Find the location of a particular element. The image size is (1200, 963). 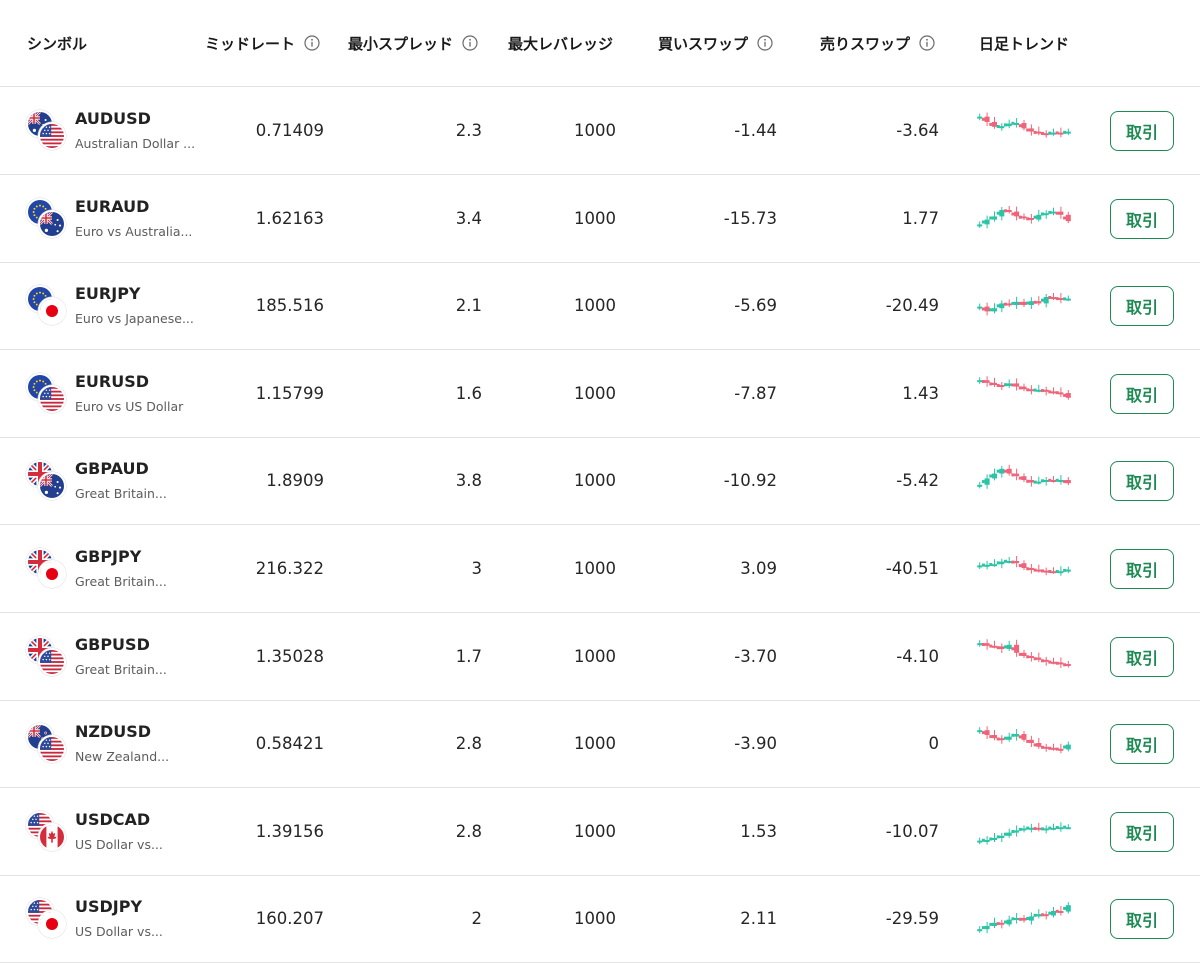

header-min-spread: 最小スプレッド is located at coordinates (413, 43).